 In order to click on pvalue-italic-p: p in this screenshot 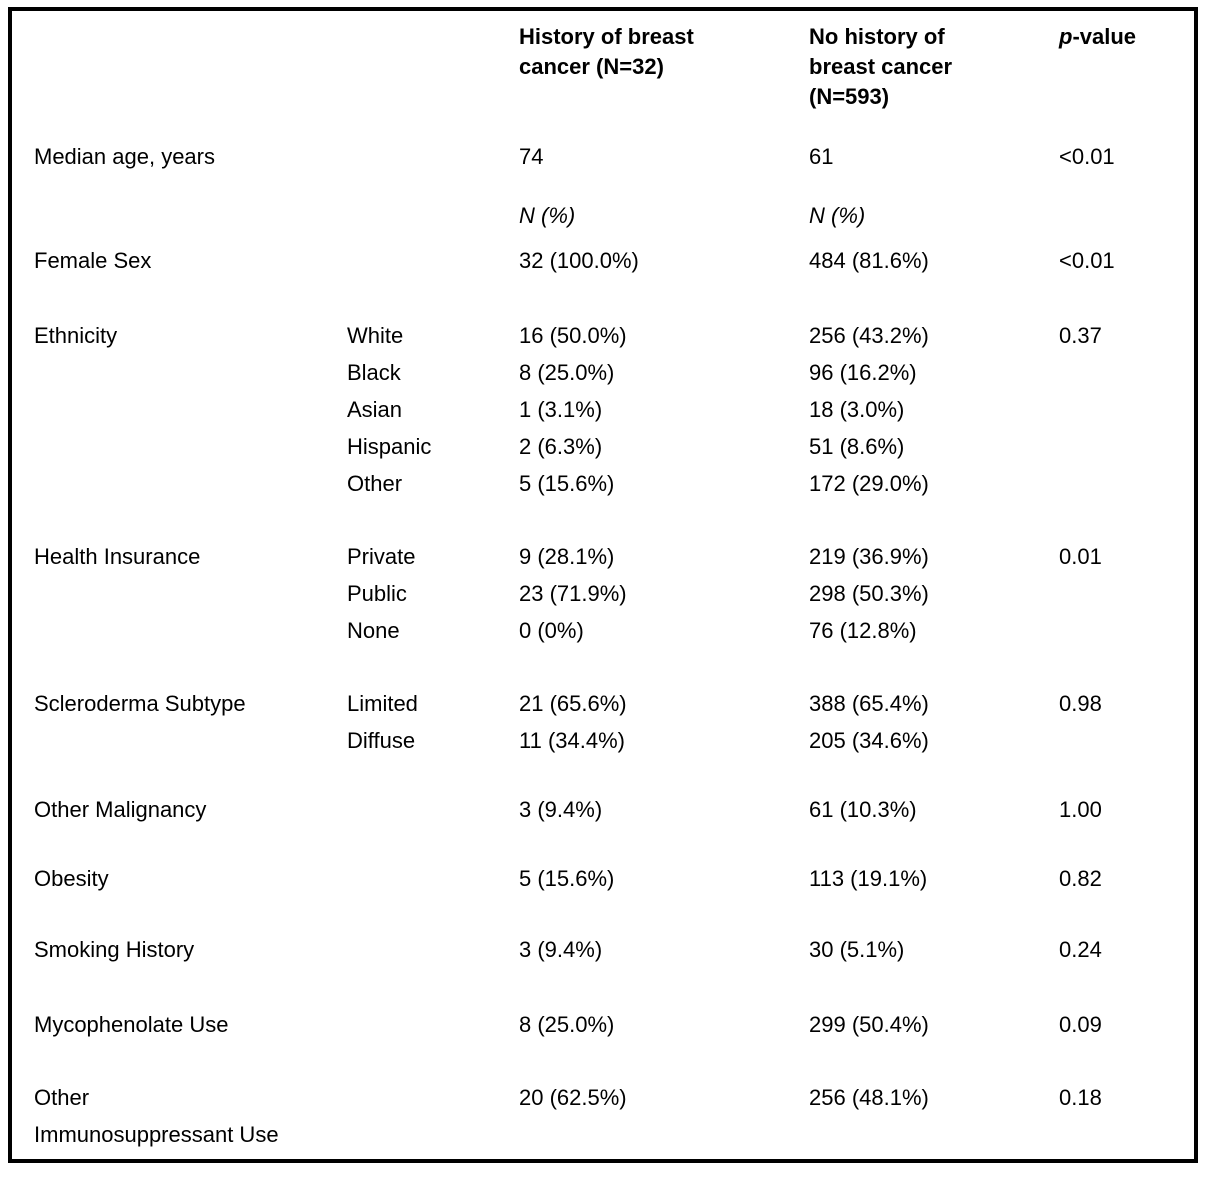, I will do `click(1066, 36)`.